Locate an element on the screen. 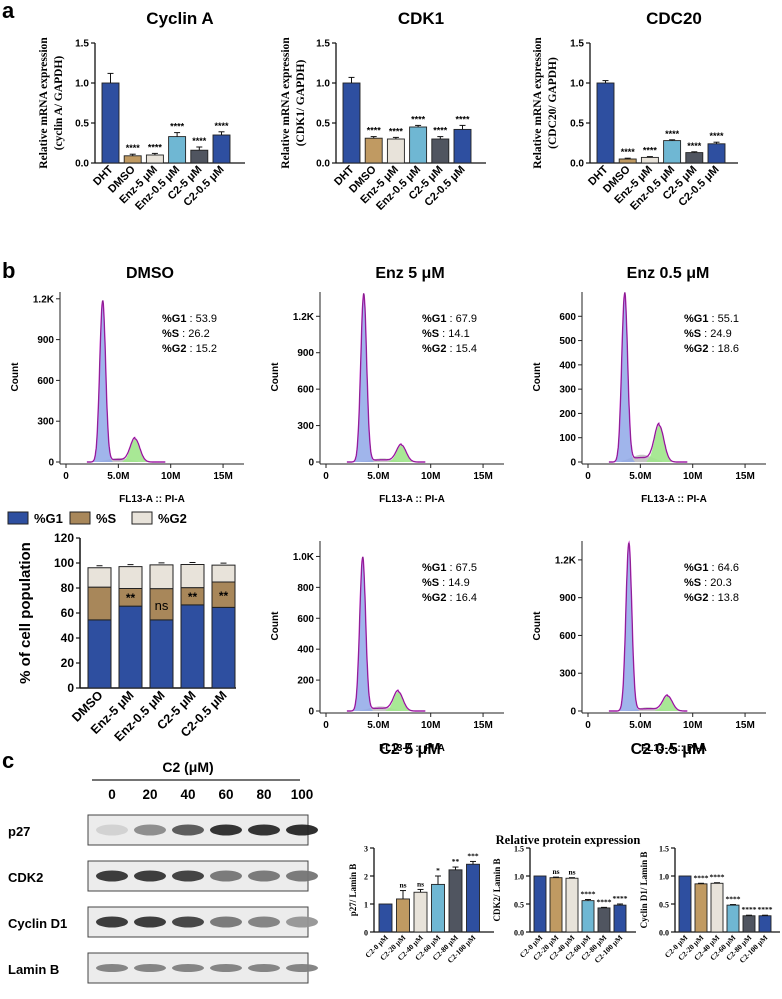  significance-mark: ns is located at coordinates (402, 885).